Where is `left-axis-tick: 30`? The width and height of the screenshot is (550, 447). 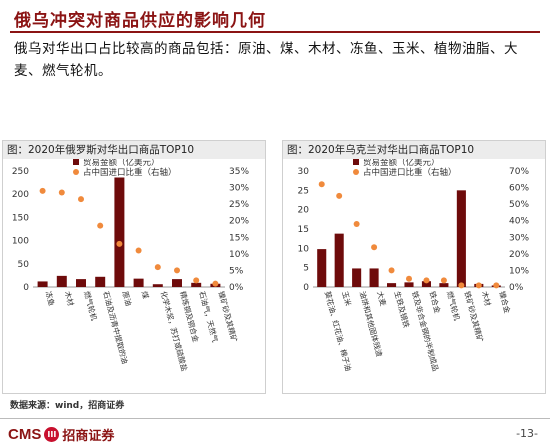 left-axis-tick: 30 is located at coordinates (304, 172).